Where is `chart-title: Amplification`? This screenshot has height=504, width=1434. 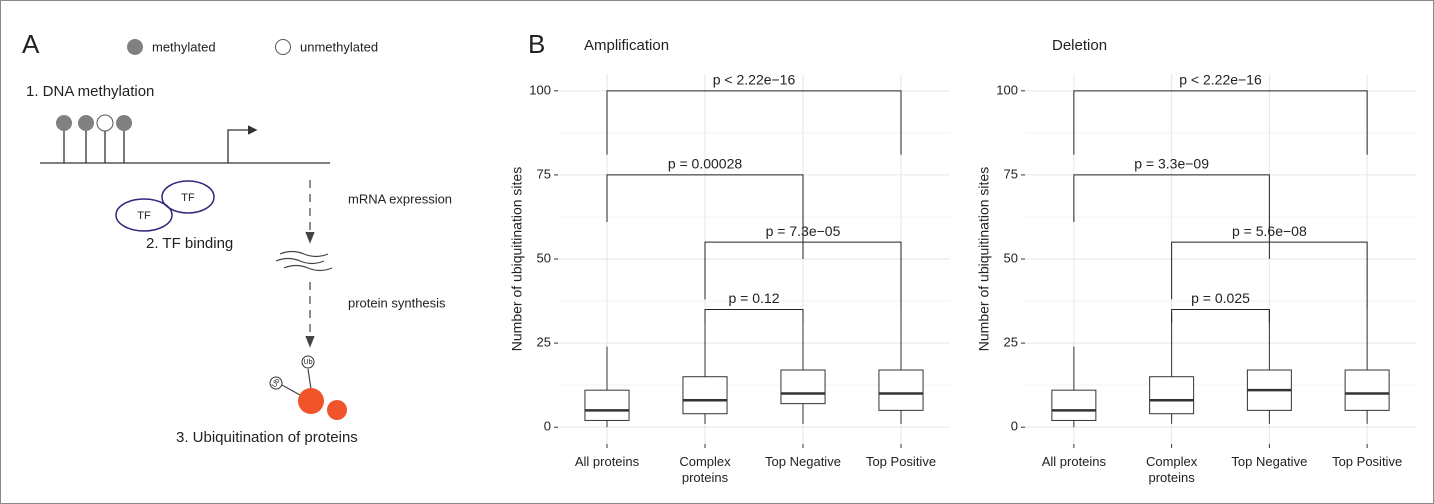
chart-title: Amplification is located at coordinates (626, 45).